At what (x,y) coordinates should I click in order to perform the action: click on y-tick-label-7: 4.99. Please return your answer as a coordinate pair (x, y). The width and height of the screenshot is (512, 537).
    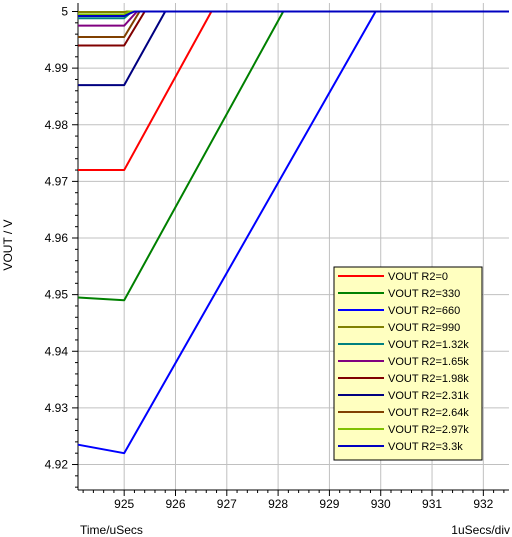
    Looking at the image, I should click on (57, 68).